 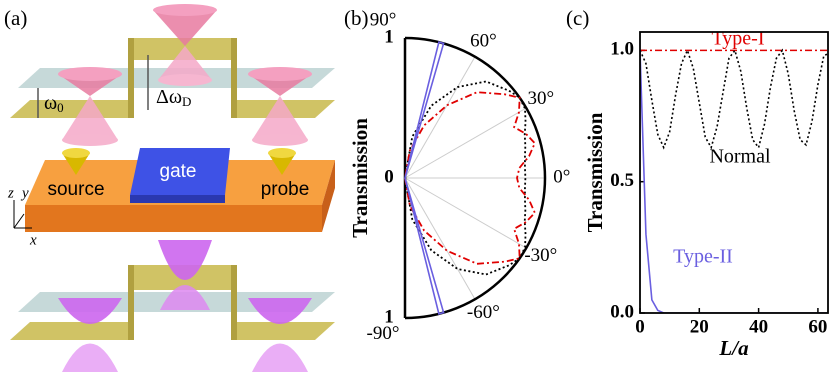 I want to click on source-tip, so click(x=76, y=161).